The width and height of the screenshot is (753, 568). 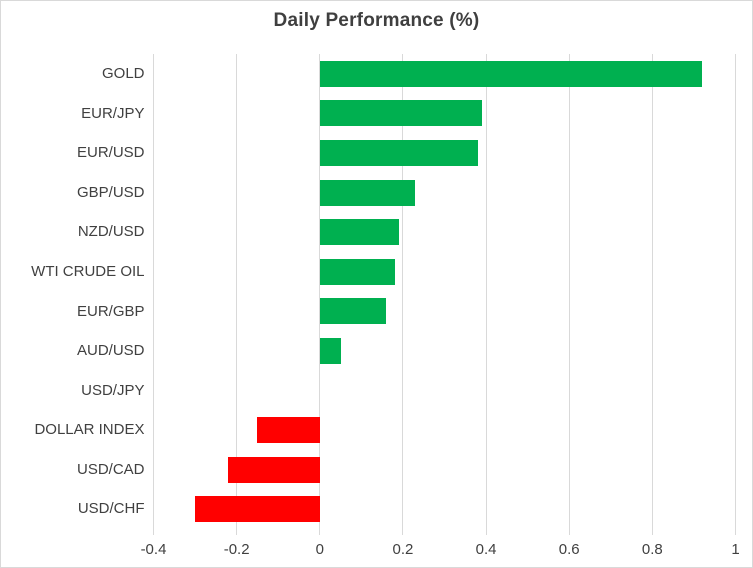 What do you see at coordinates (123, 73) in the screenshot?
I see `category-label-gold: GOLD` at bounding box center [123, 73].